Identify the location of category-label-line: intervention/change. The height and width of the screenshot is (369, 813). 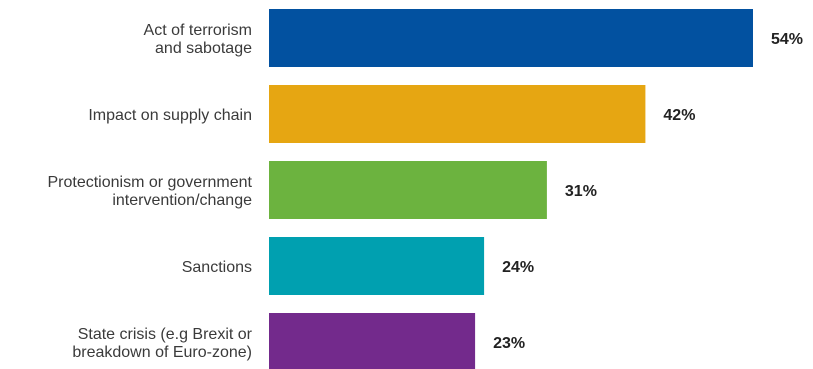
(182, 200).